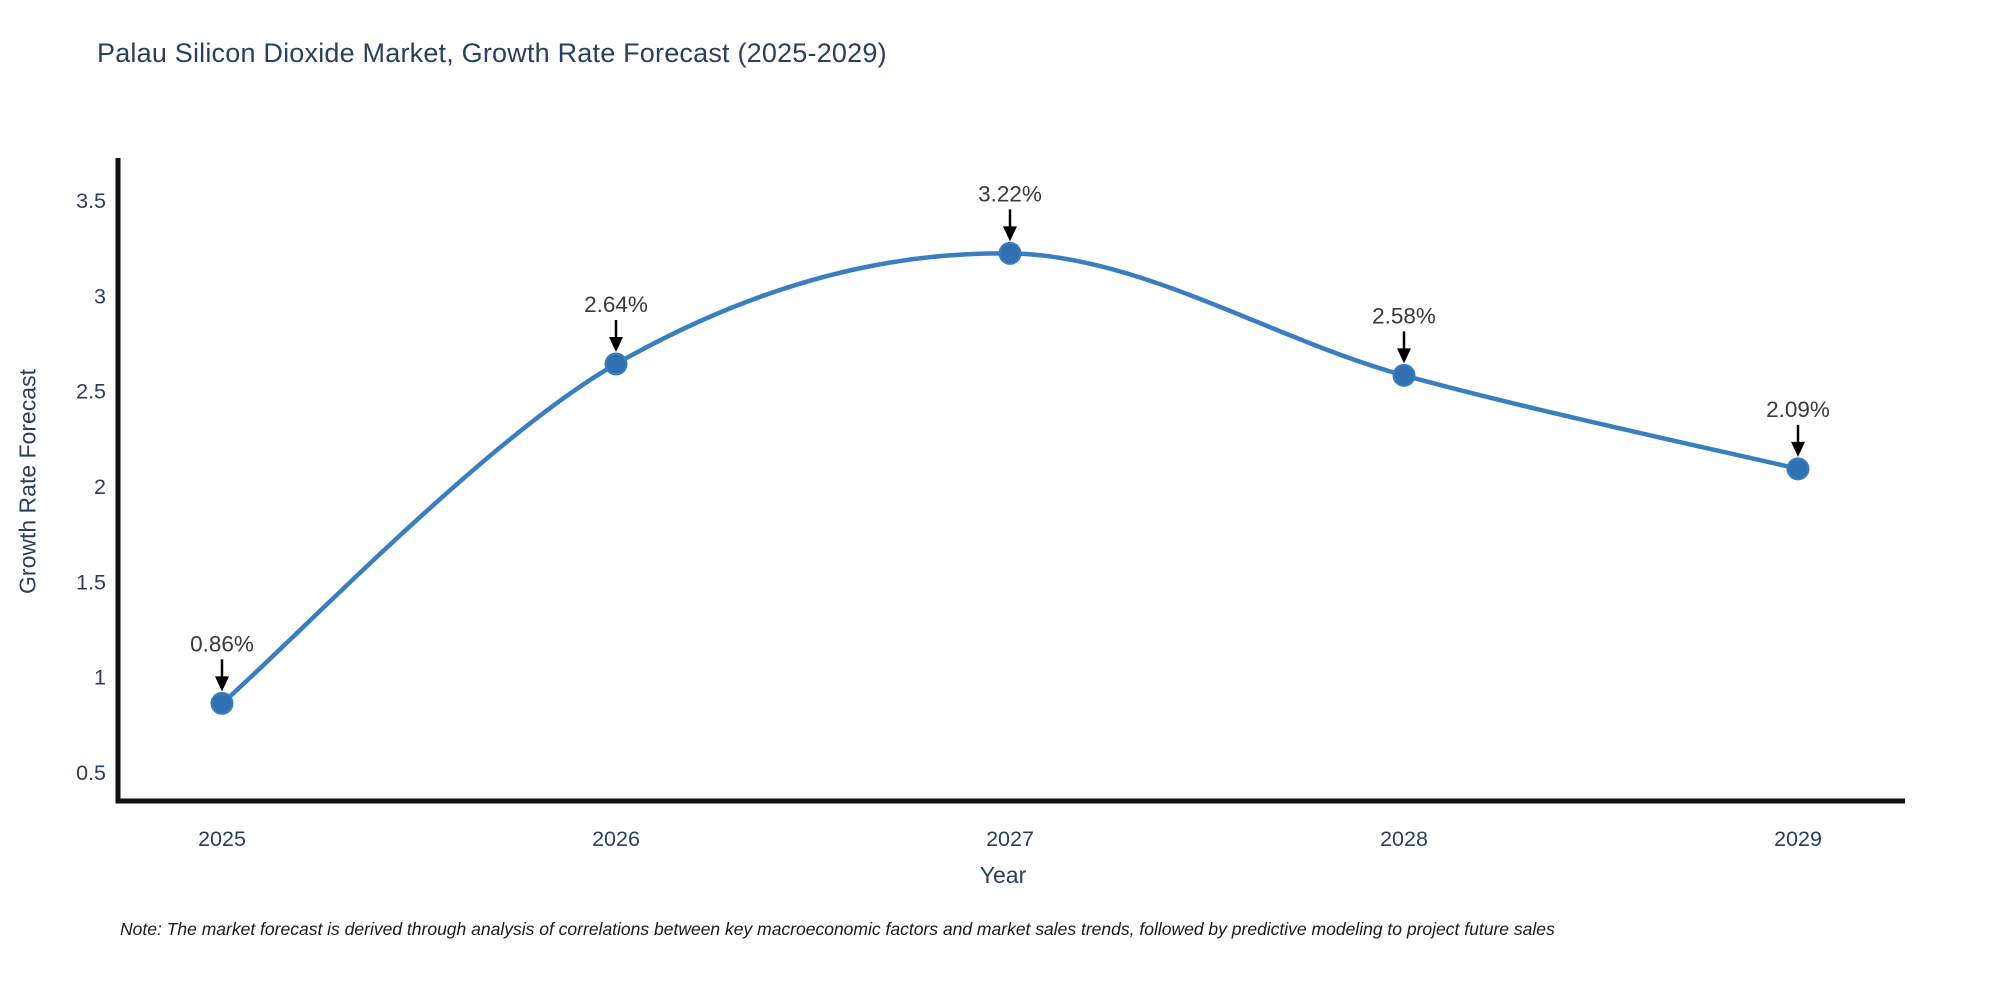 This screenshot has width=2000, height=1000. What do you see at coordinates (91, 582) in the screenshot?
I see `y-tick-label: 1.5` at bounding box center [91, 582].